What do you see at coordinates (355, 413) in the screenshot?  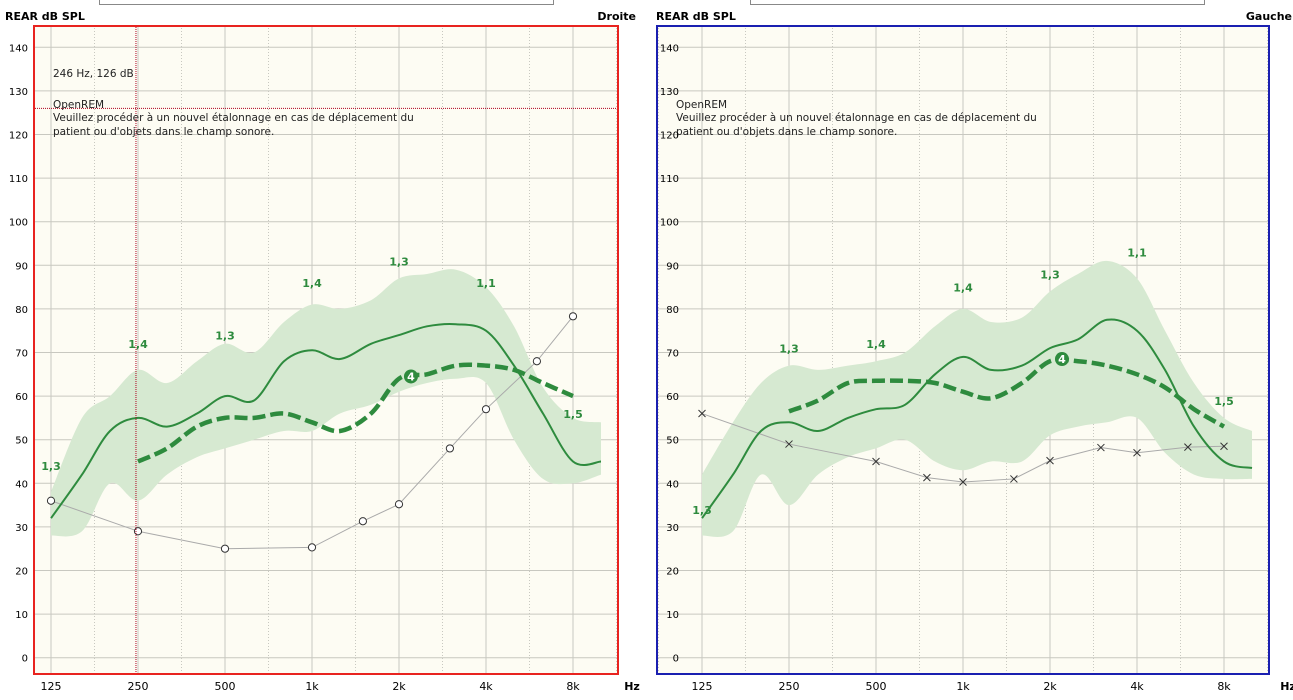 I see `target-curve` at bounding box center [355, 413].